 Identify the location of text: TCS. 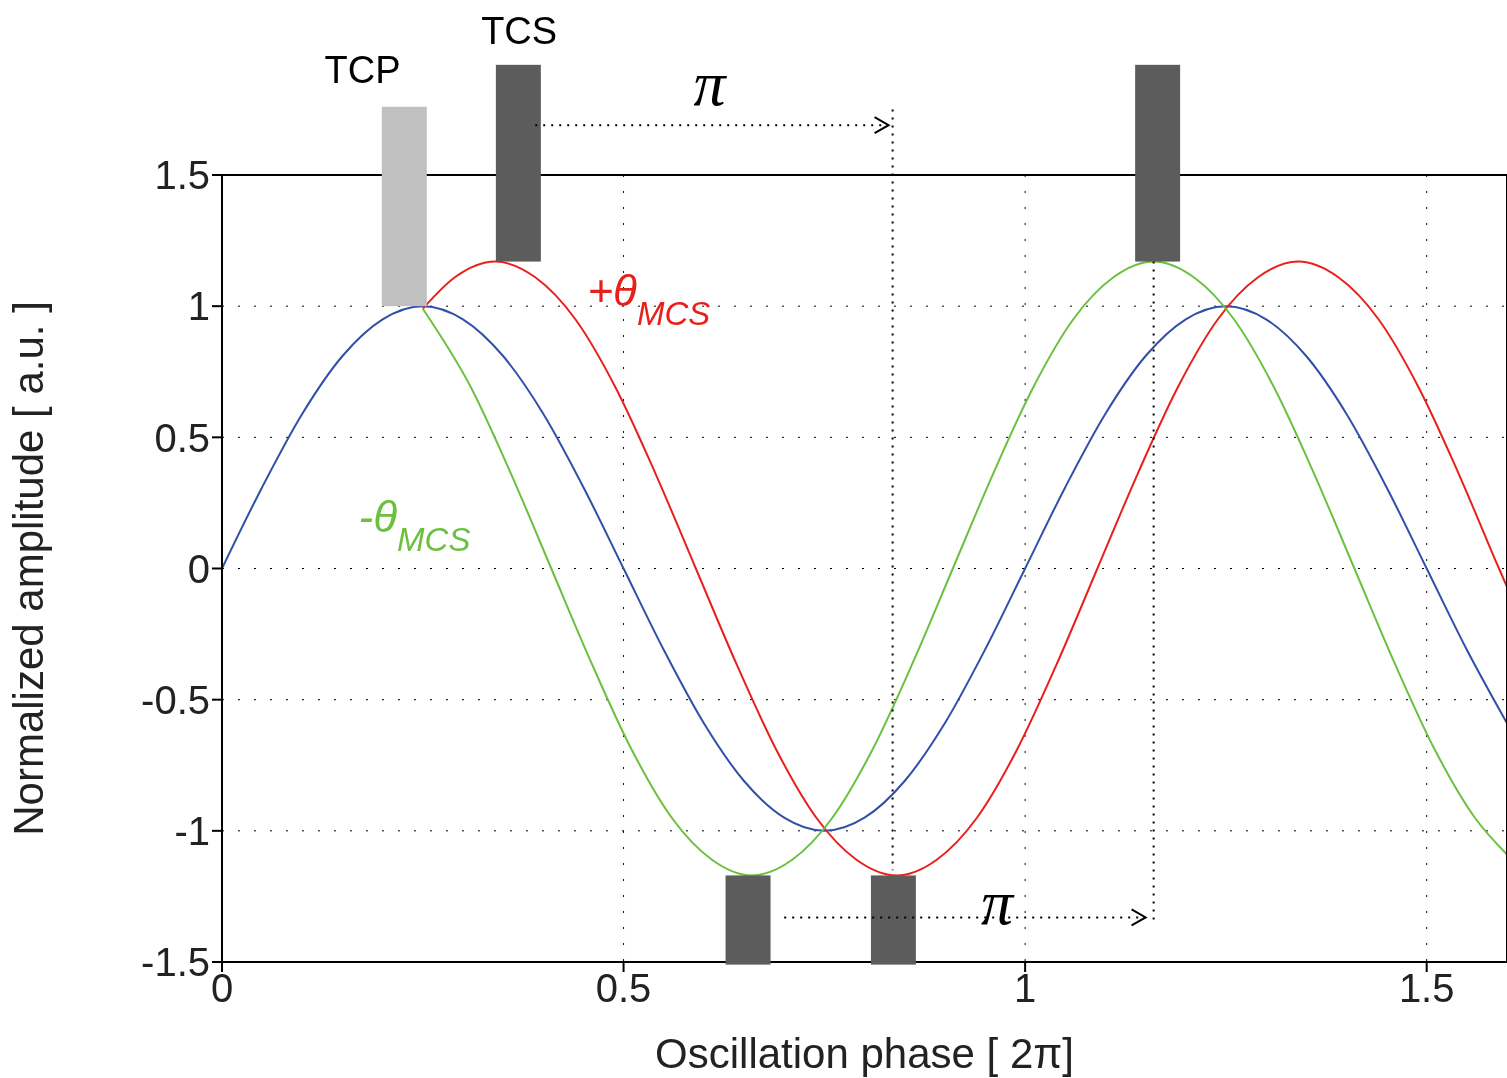
(519, 30).